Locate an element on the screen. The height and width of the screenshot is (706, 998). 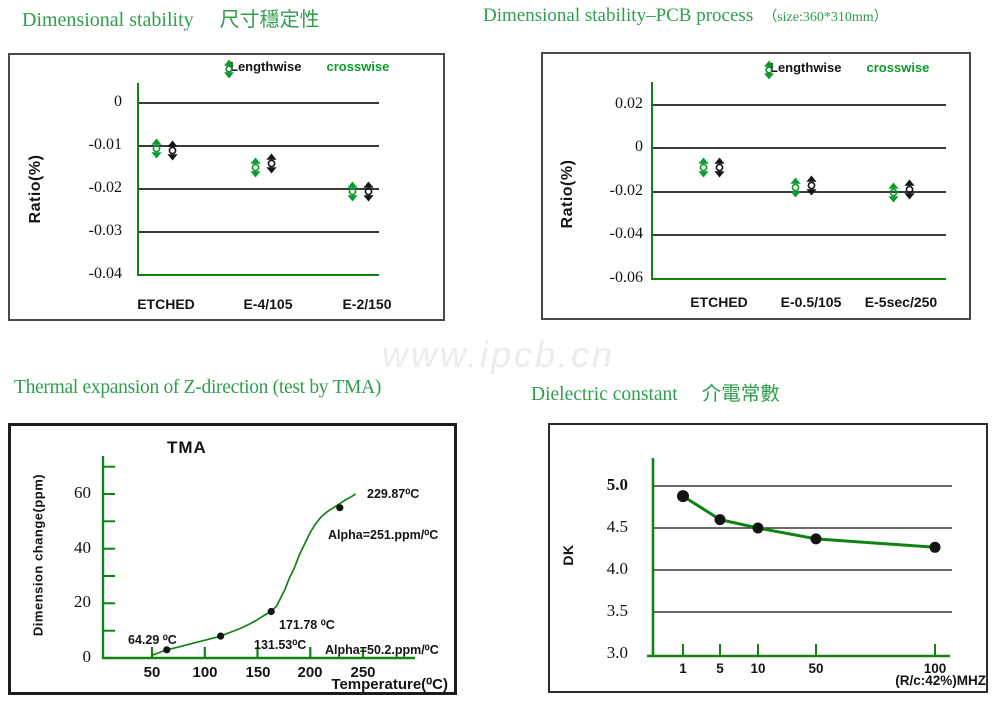
x-tick-label: 150 is located at coordinates (258, 672).